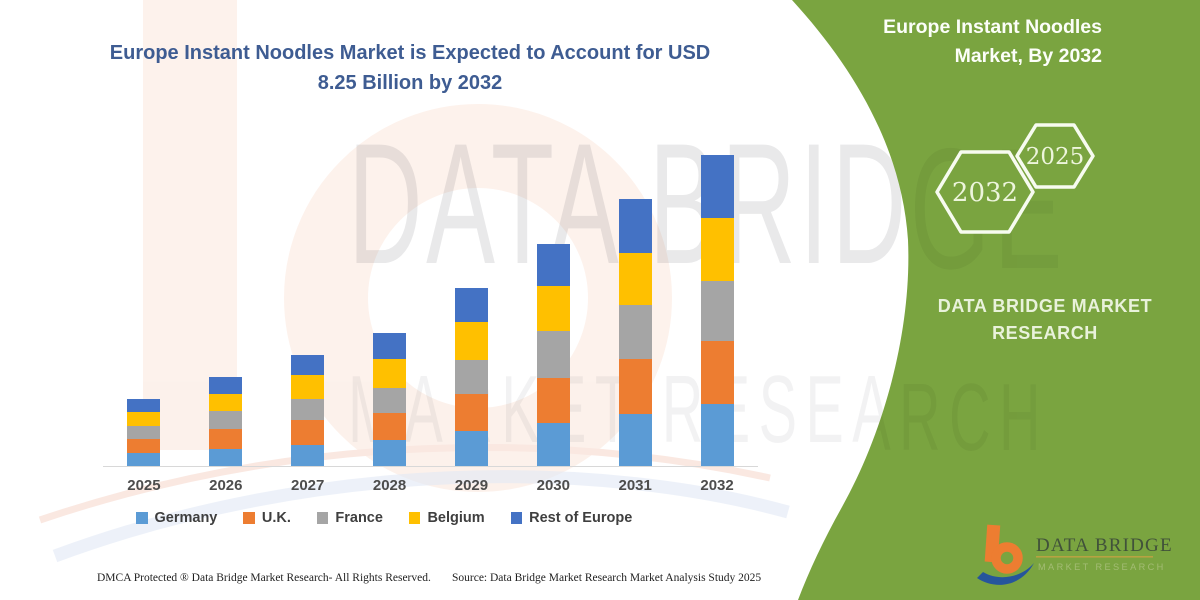  Describe the element at coordinates (384, 518) in the screenshot. I see `legend: Germany U.K. France Belgium Rest of Europe` at that location.